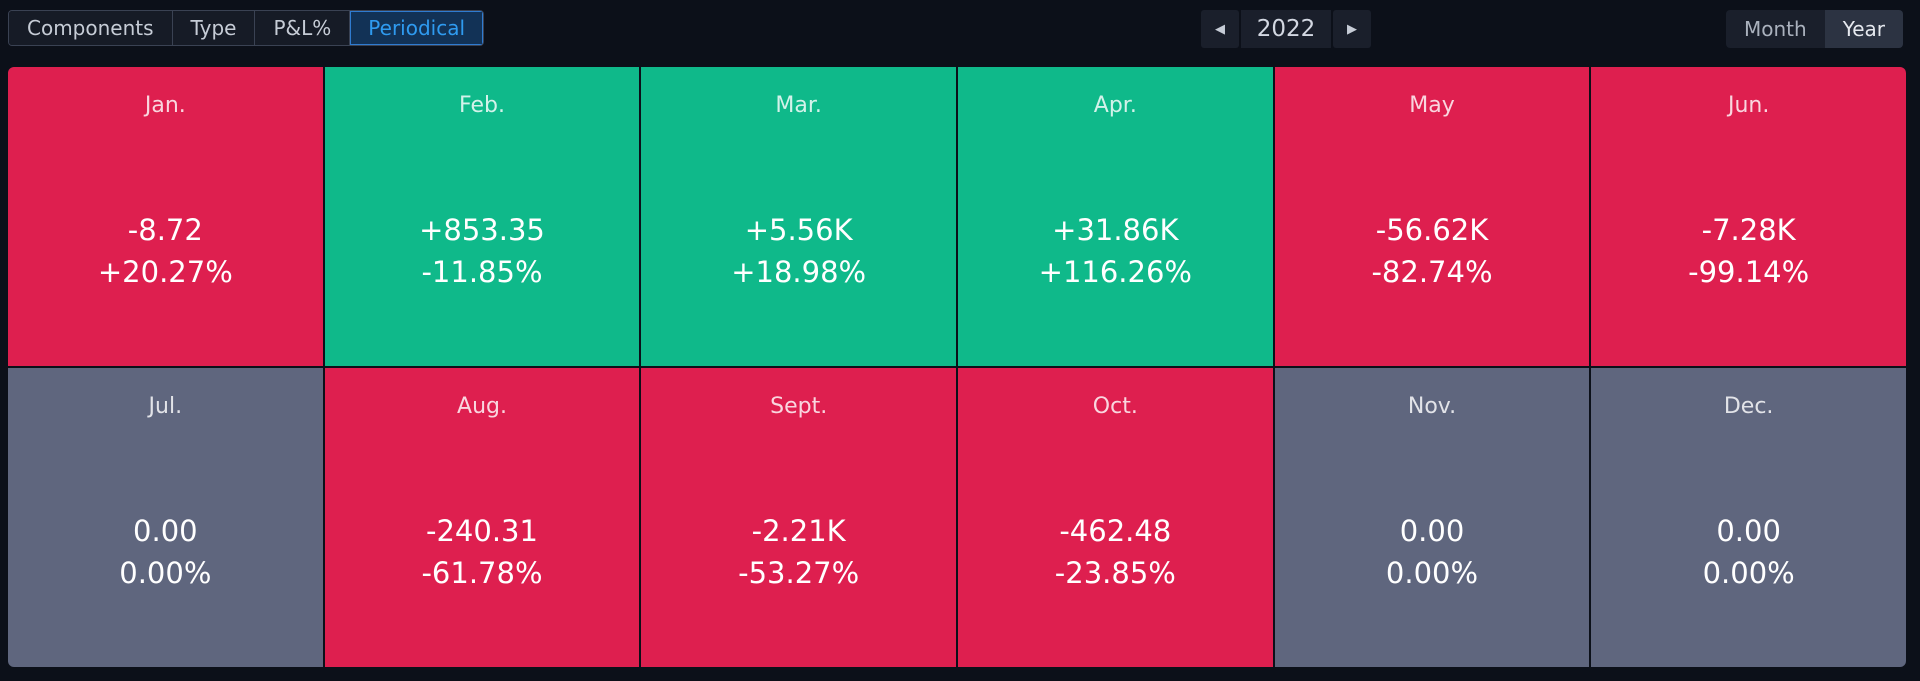 The image size is (1920, 681). I want to click on month-pnl-percent: -61.78%, so click(482, 573).